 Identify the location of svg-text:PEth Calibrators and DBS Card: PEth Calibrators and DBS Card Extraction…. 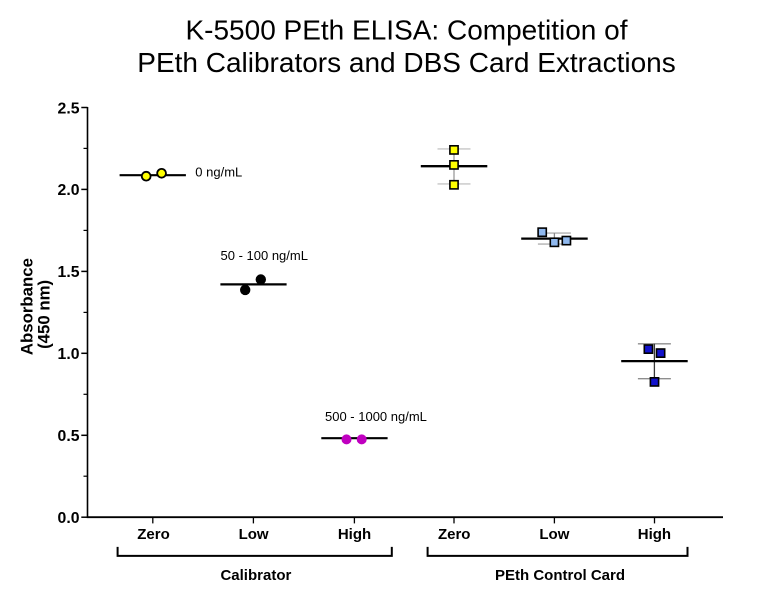
(406, 62).